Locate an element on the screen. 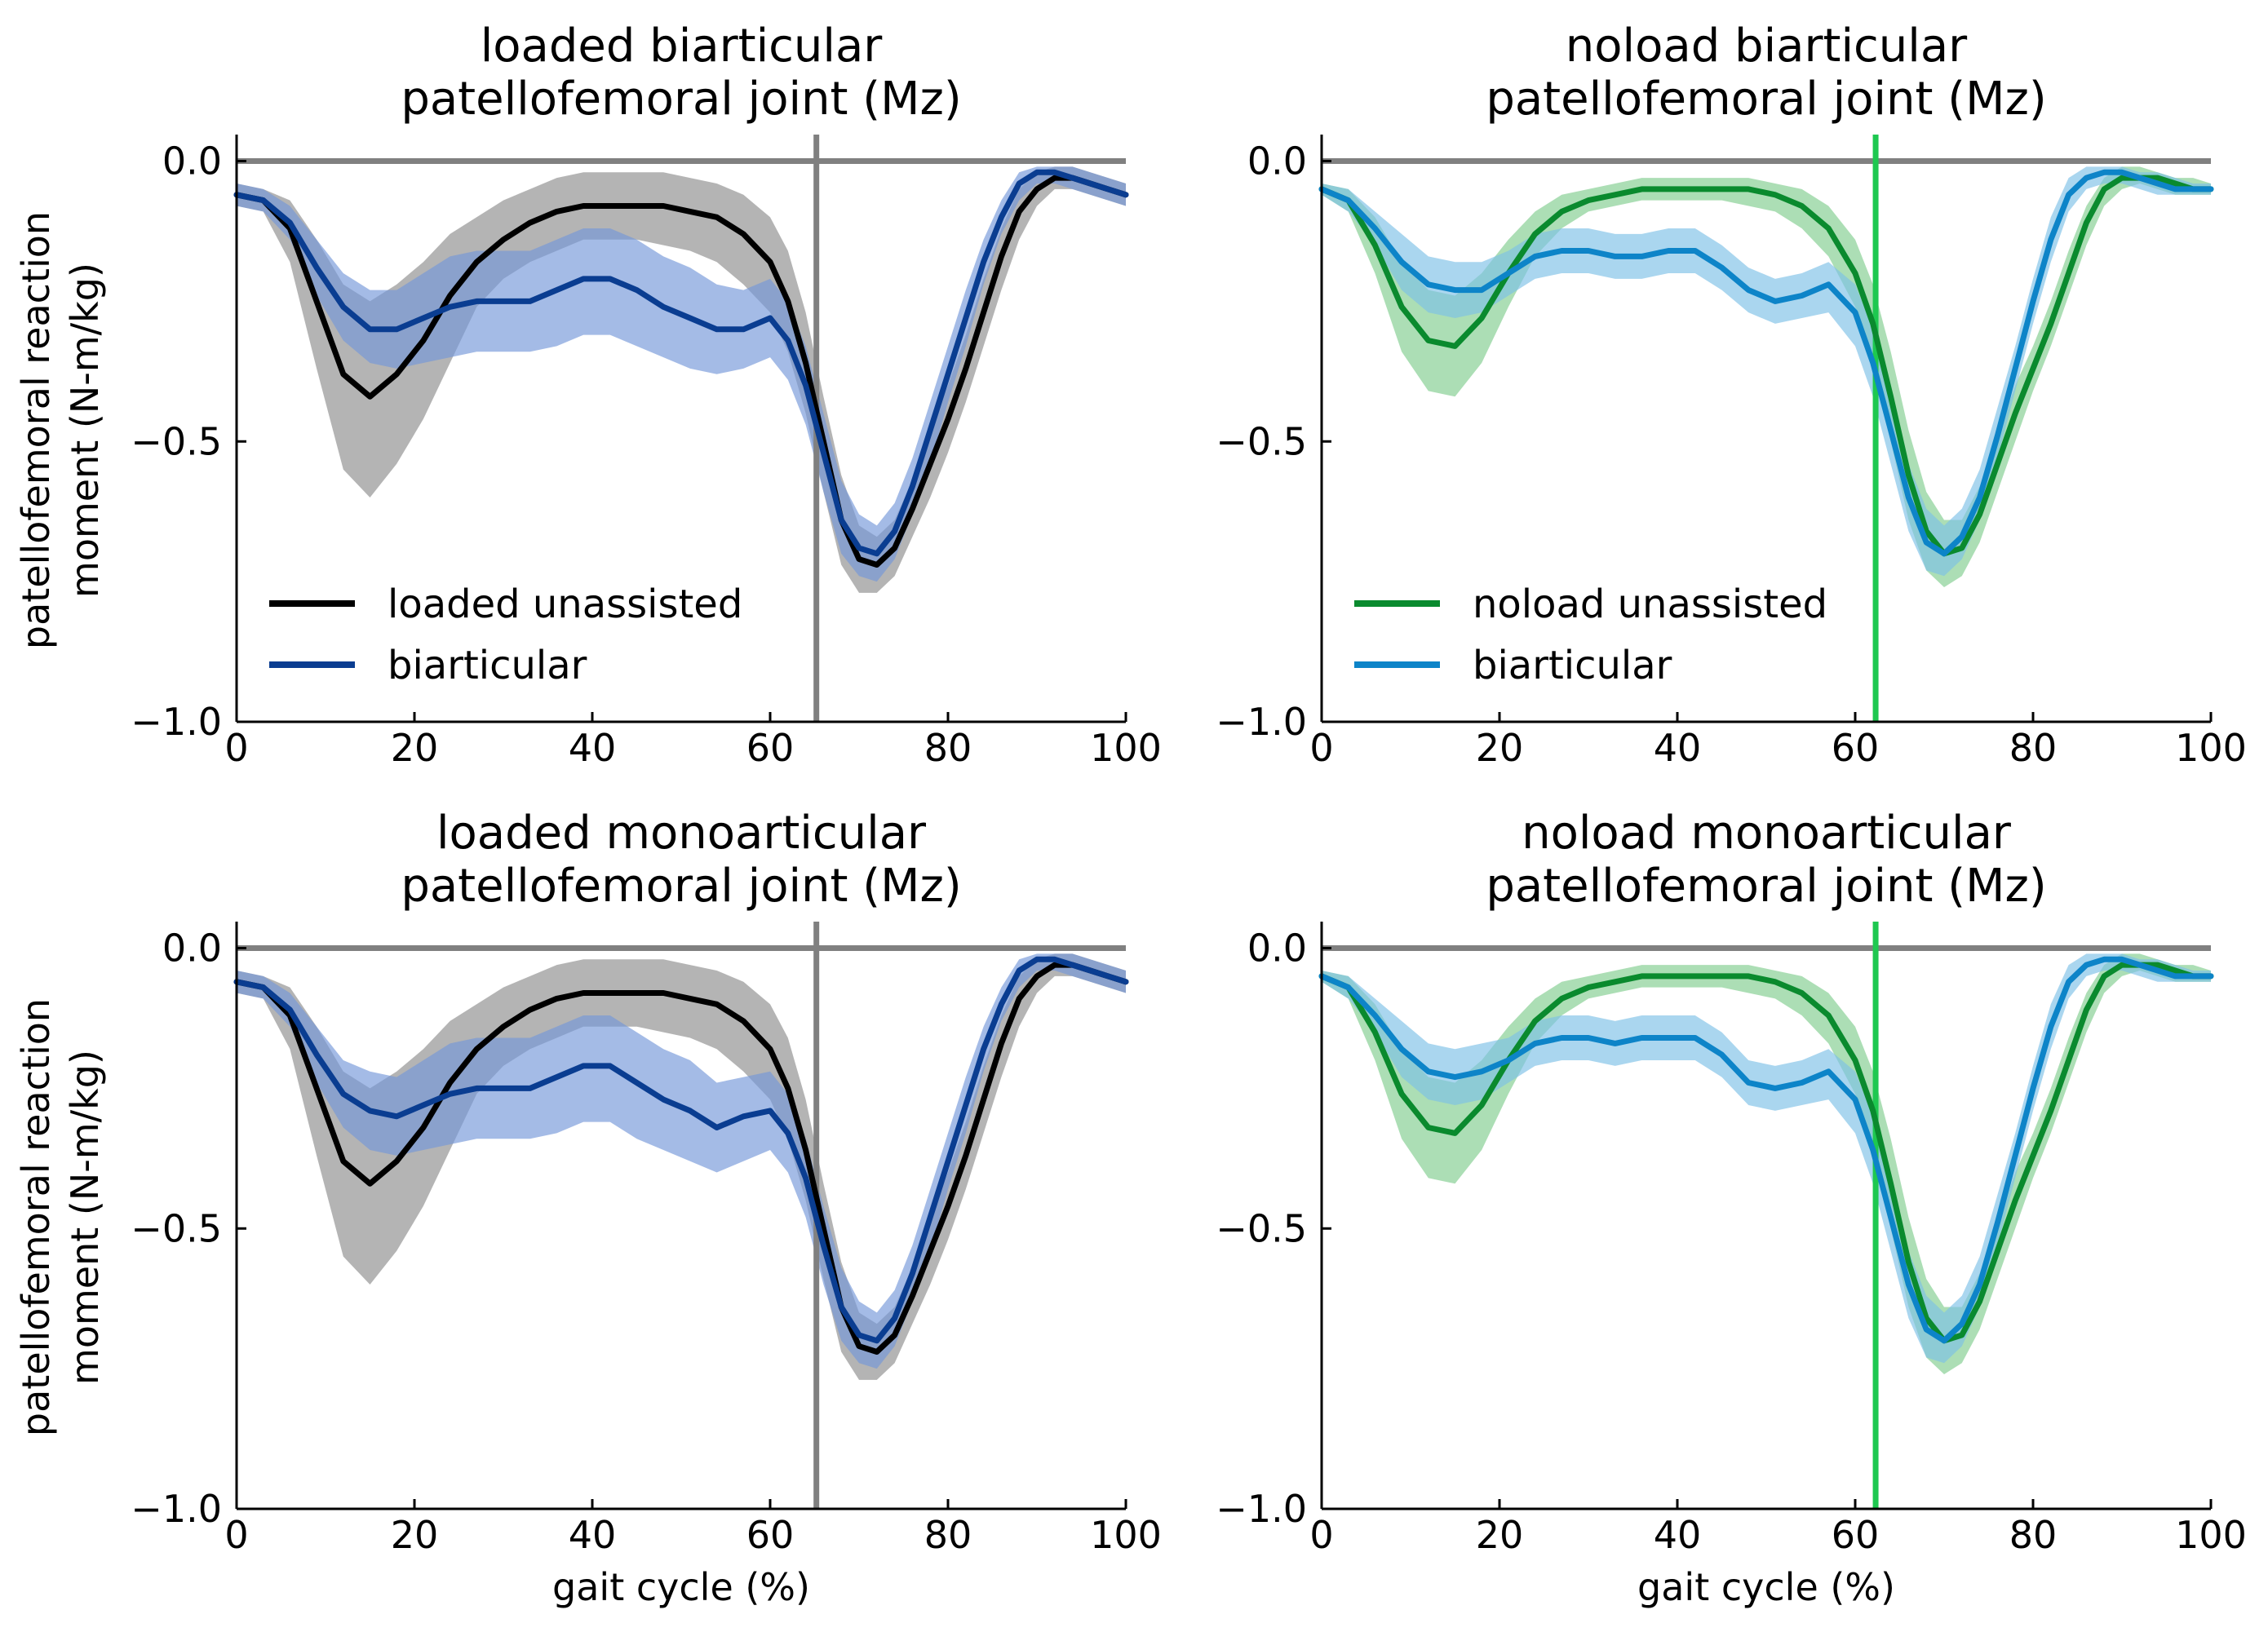 Image resolution: width=2268 pixels, height=1632 pixels. legend-label-1: loaded unassisted is located at coordinates (565, 604).